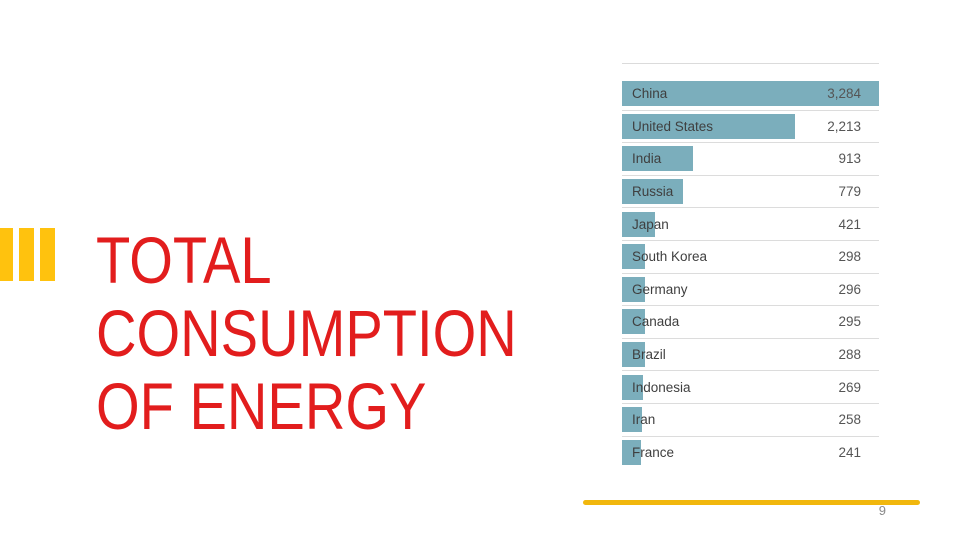  I want to click on bar-united-states, so click(709, 126).